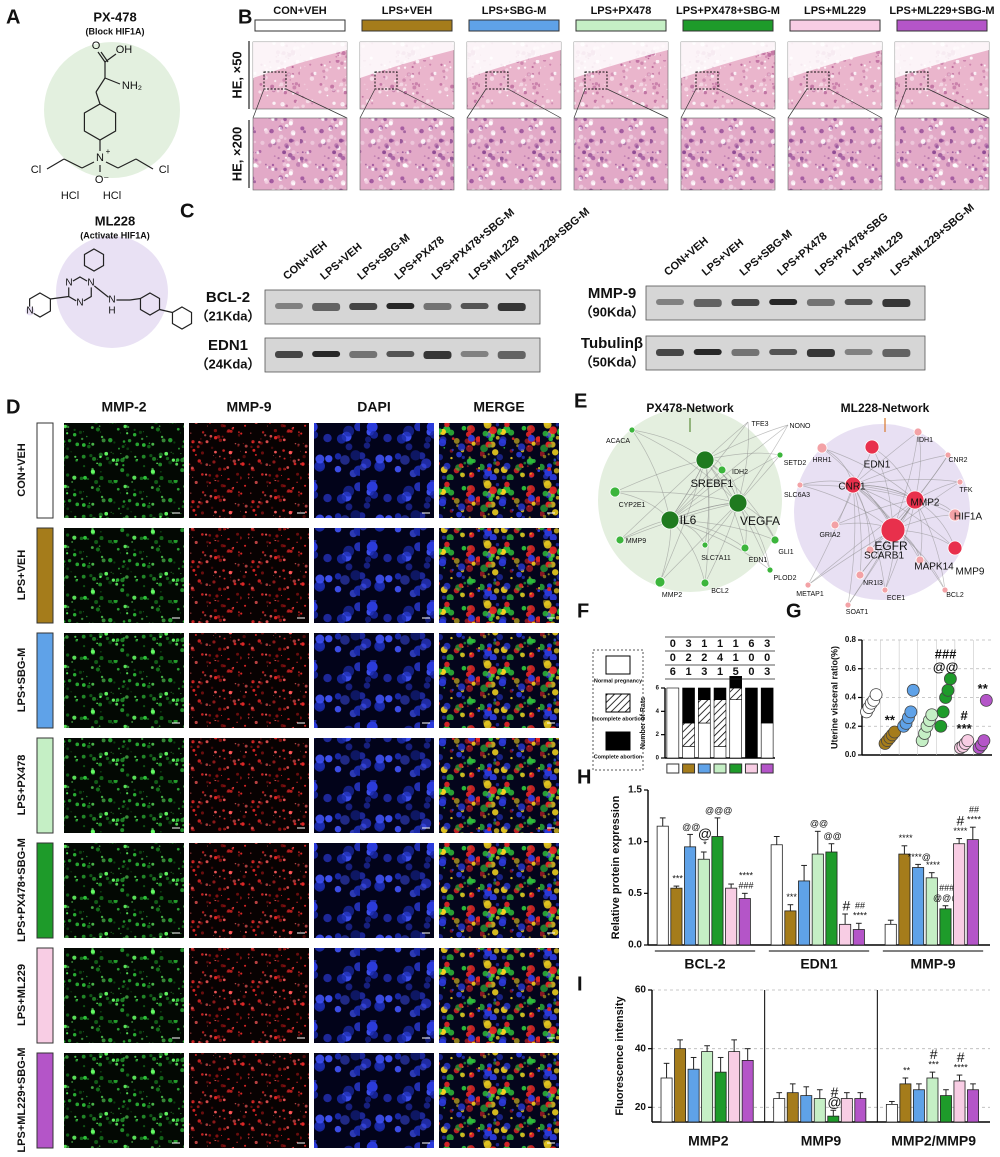 Image resolution: width=1000 pixels, height=1157 pixels. I want to click on y-tick-label: 40, so click(641, 1048).